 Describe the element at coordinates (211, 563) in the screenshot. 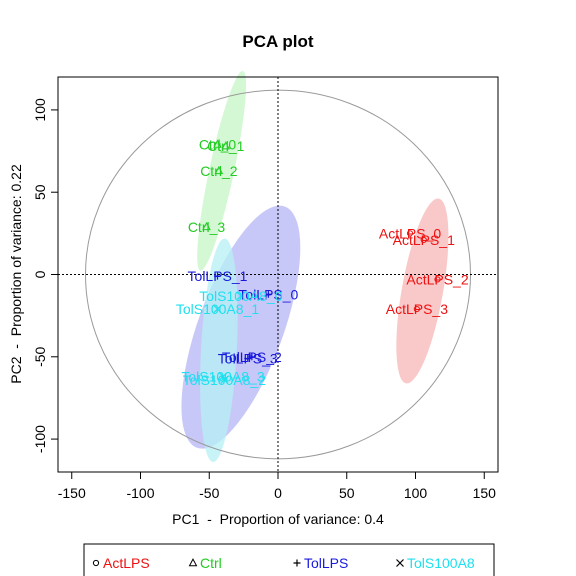

I see `legend-label-ctrl: Ctrl` at that location.